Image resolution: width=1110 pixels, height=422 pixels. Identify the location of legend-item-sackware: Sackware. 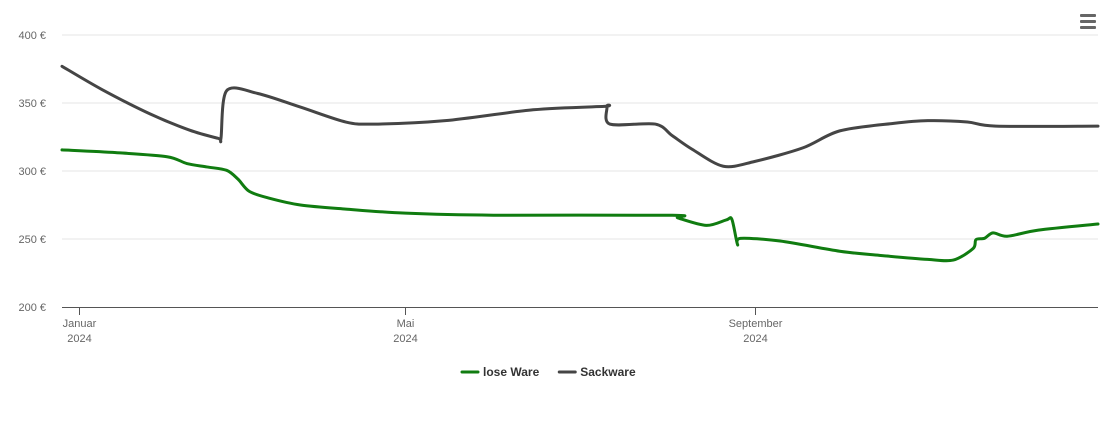
(596, 372).